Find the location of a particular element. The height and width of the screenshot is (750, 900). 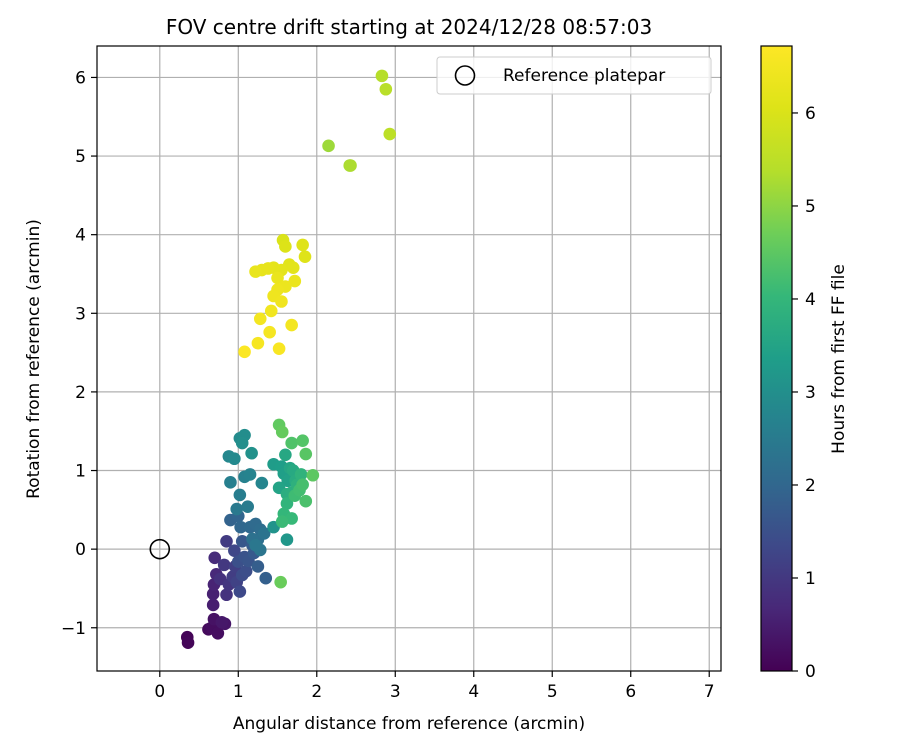

colorbar-tick-label: 1 is located at coordinates (810, 579).